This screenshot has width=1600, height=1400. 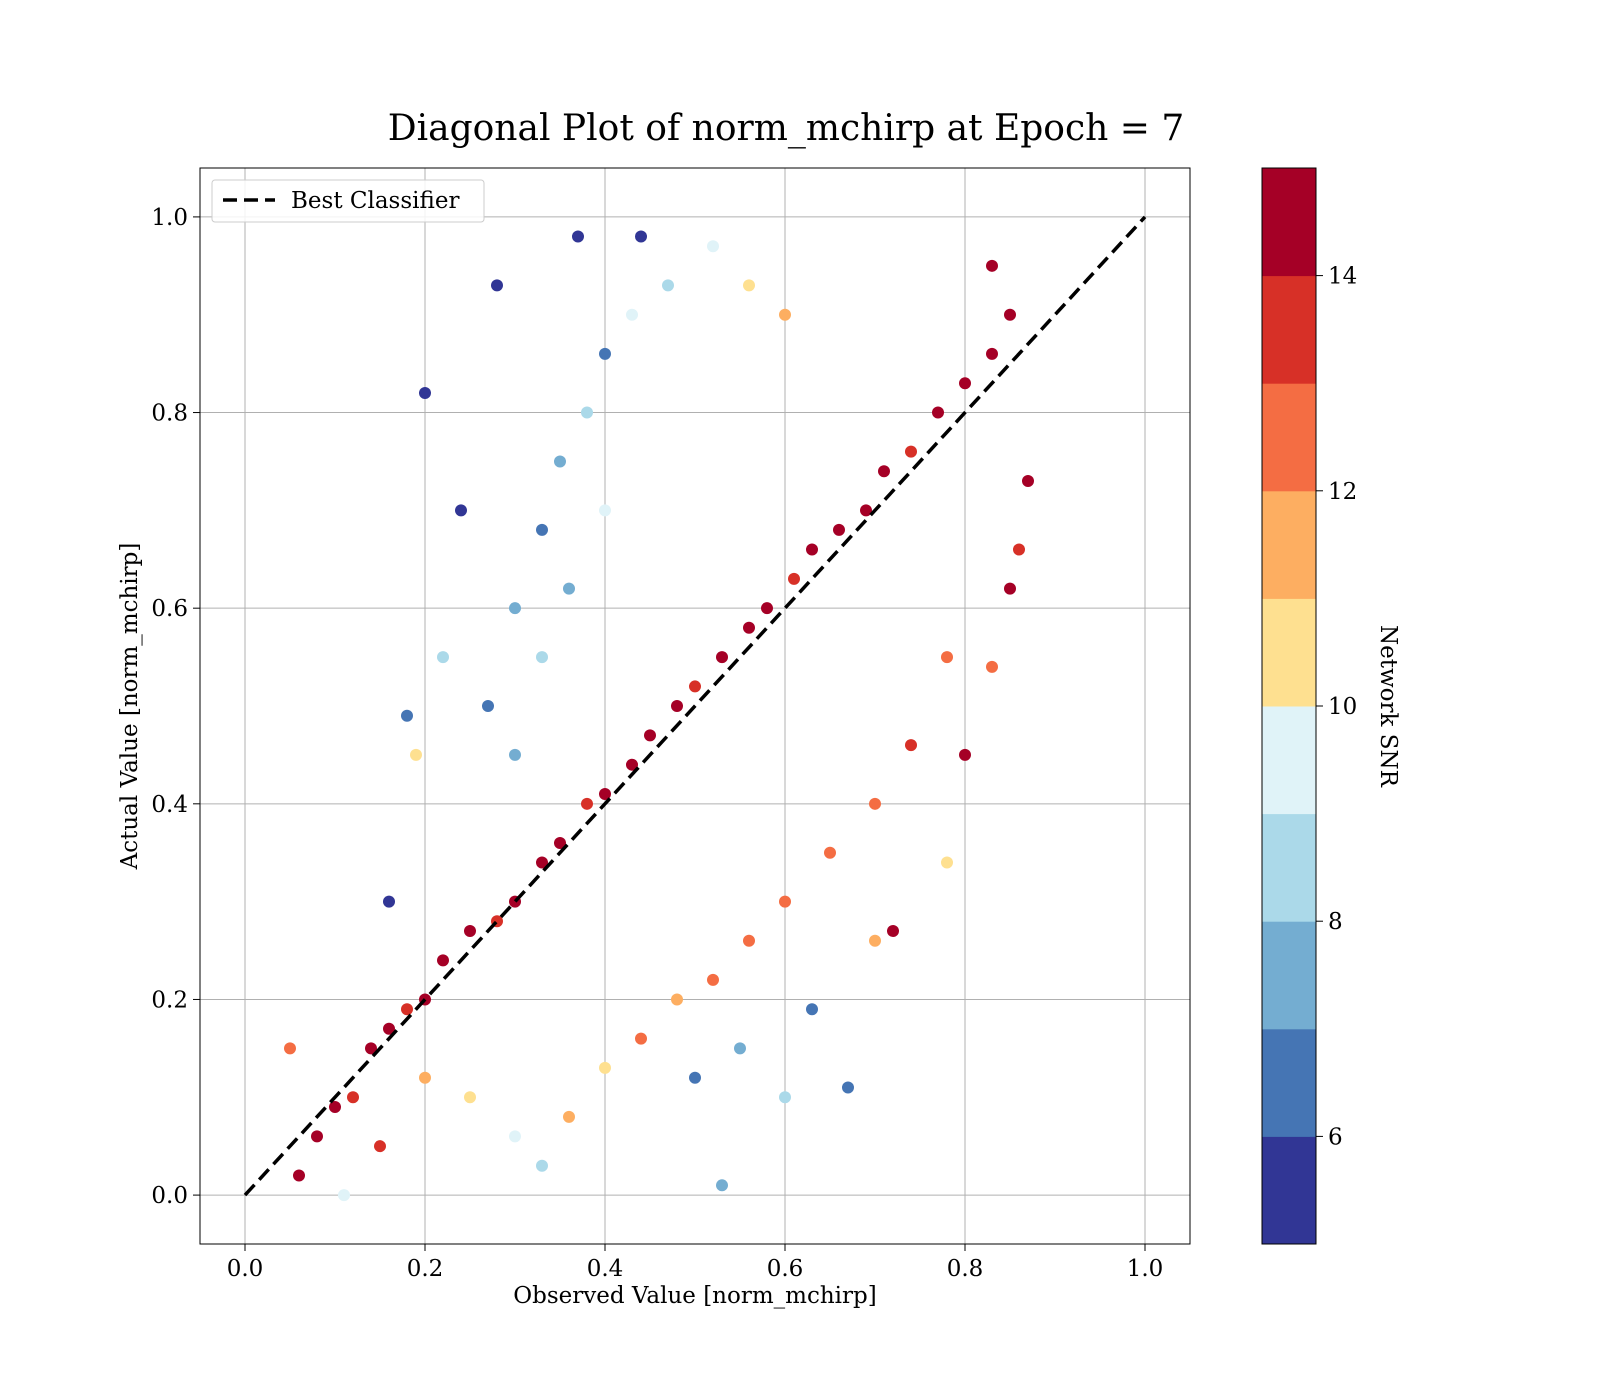 What do you see at coordinates (375, 201) in the screenshot?
I see `legend-label: Best Classifier` at bounding box center [375, 201].